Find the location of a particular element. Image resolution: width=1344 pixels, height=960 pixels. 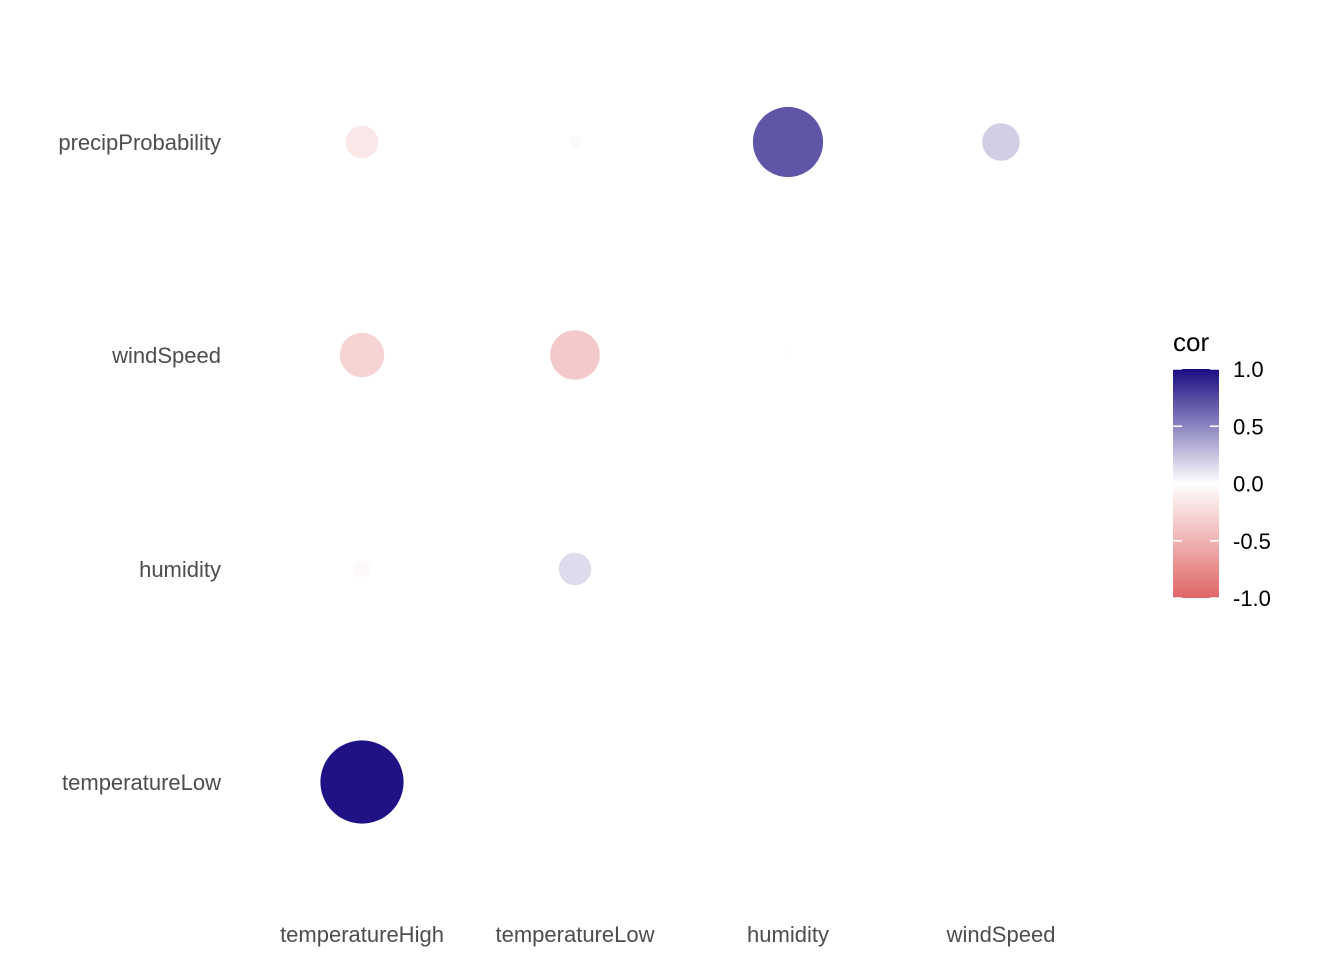

point-temperatureHigh-humidity is located at coordinates (362, 569).